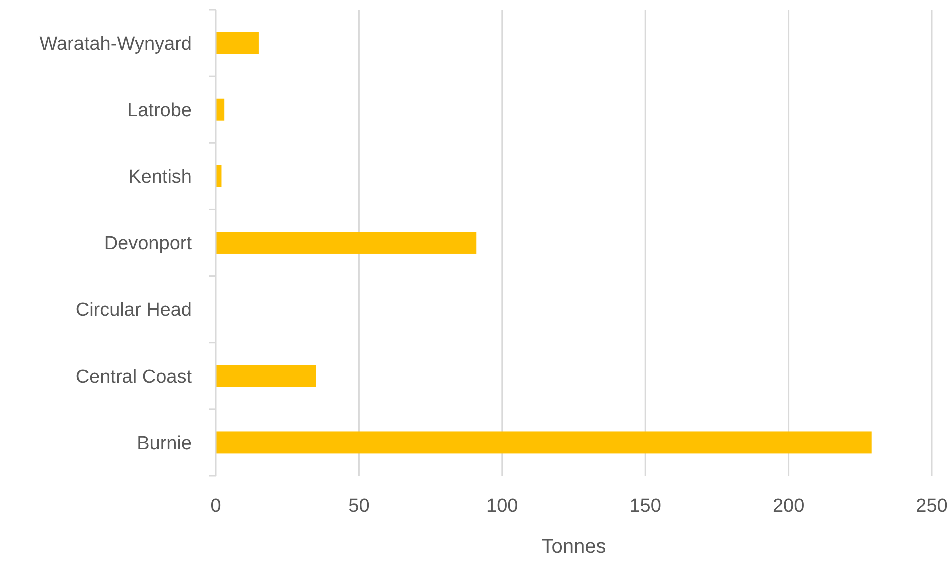  What do you see at coordinates (134, 377) in the screenshot?
I see `y-tick-label: Central Coast` at bounding box center [134, 377].